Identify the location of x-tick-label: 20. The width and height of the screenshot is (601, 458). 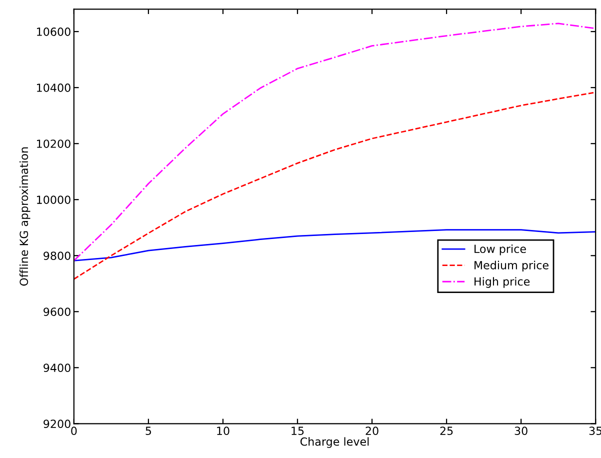
(372, 431).